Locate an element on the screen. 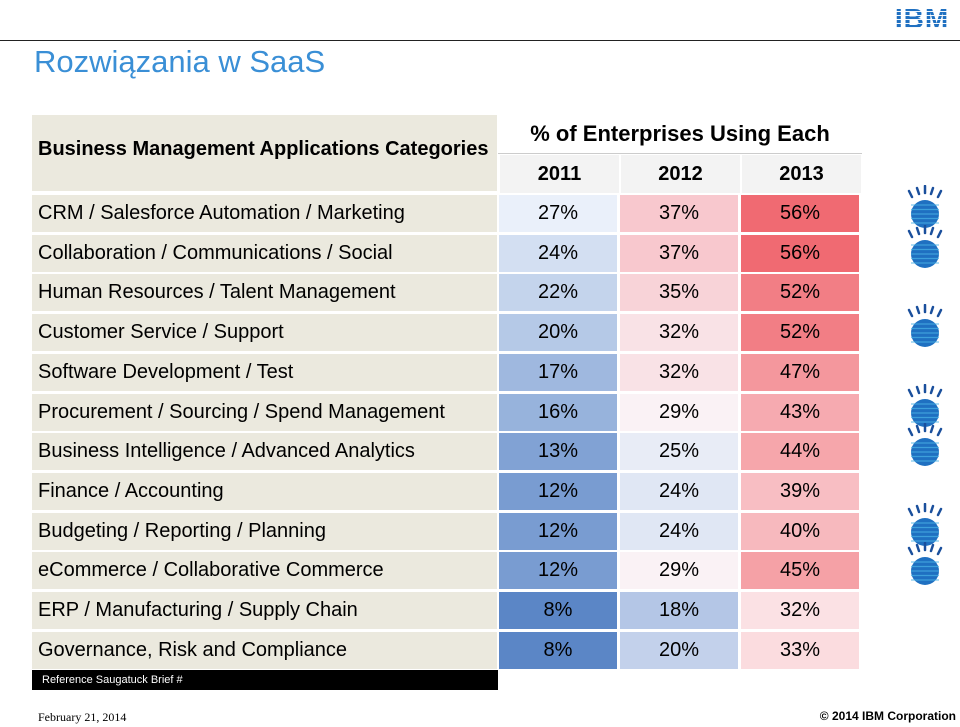 Image resolution: width=960 pixels, height=727 pixels. row-label: Finance / Accounting is located at coordinates (264, 491).